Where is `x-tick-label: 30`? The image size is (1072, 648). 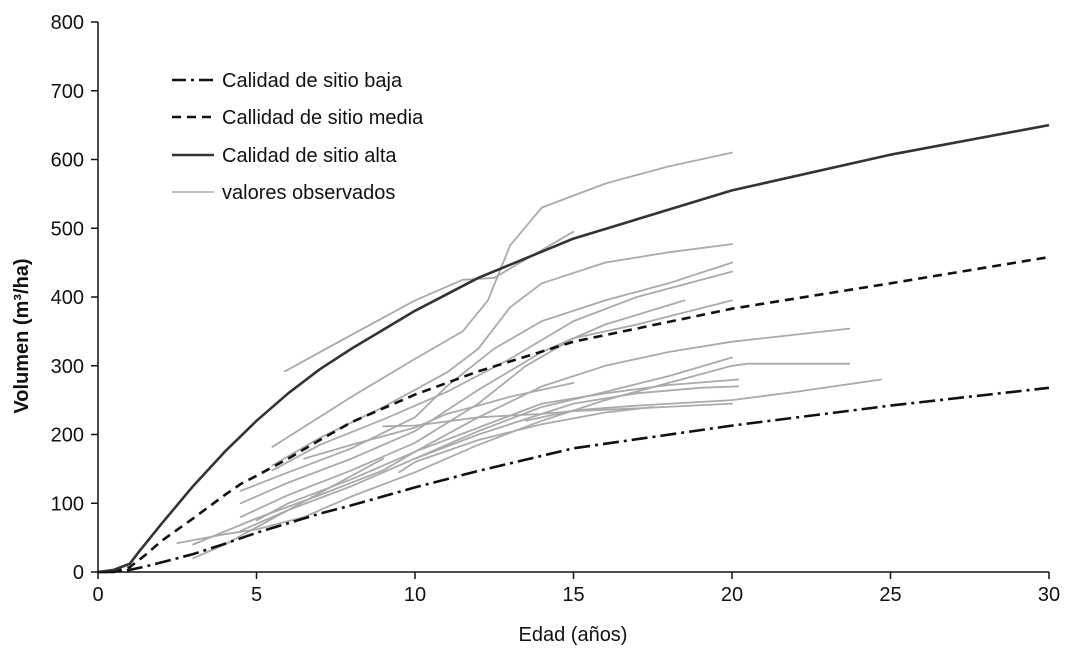 x-tick-label: 30 is located at coordinates (1049, 595).